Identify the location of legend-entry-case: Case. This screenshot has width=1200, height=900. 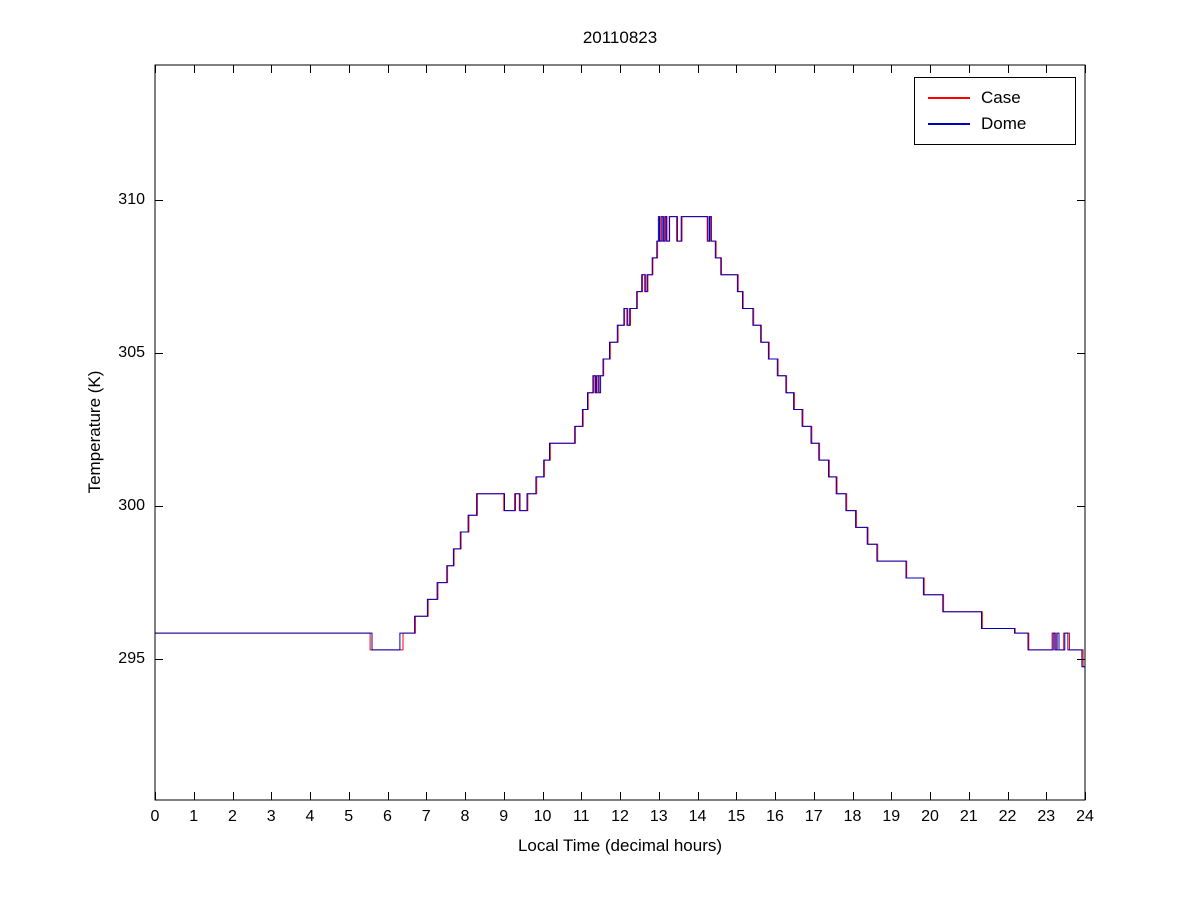
(995, 98).